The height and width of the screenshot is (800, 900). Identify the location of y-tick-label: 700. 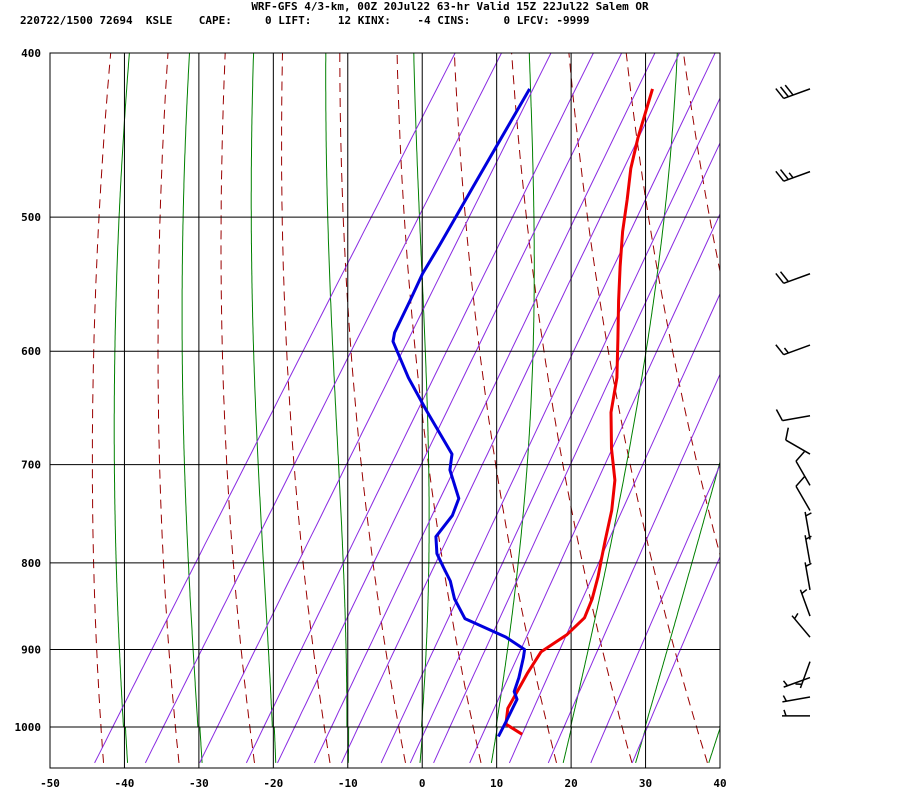
(31, 465).